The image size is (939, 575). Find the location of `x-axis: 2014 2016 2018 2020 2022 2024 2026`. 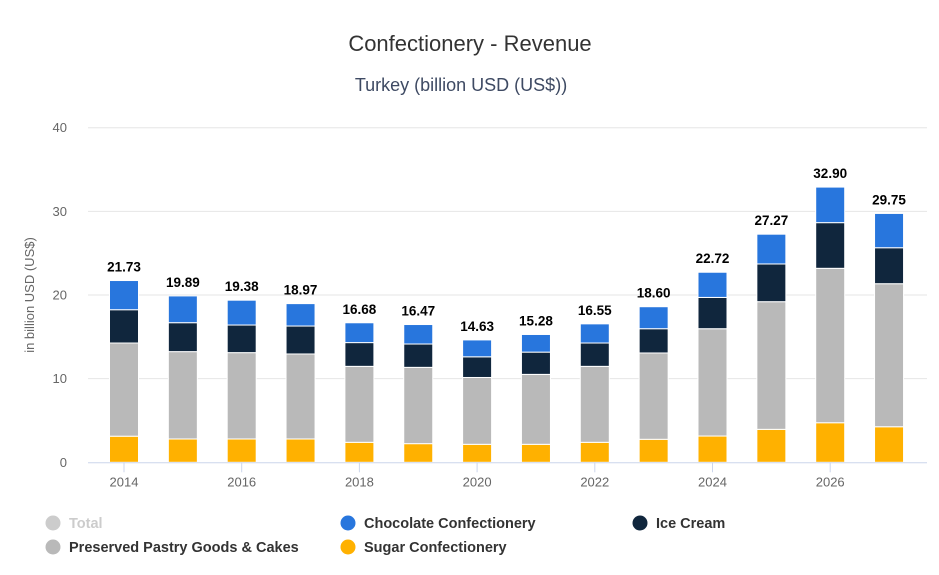

x-axis: 2014 2016 2018 2020 2022 2024 2026 is located at coordinates (507, 475).